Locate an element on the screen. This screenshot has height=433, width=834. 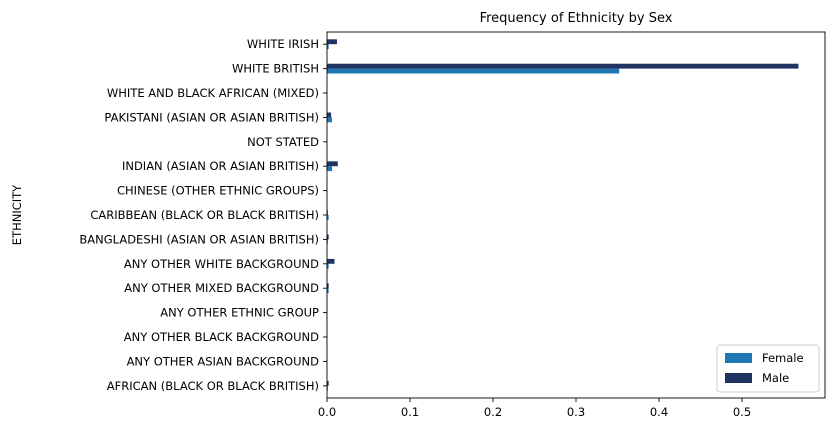
x-tick-label: 0.4 is located at coordinates (659, 412).